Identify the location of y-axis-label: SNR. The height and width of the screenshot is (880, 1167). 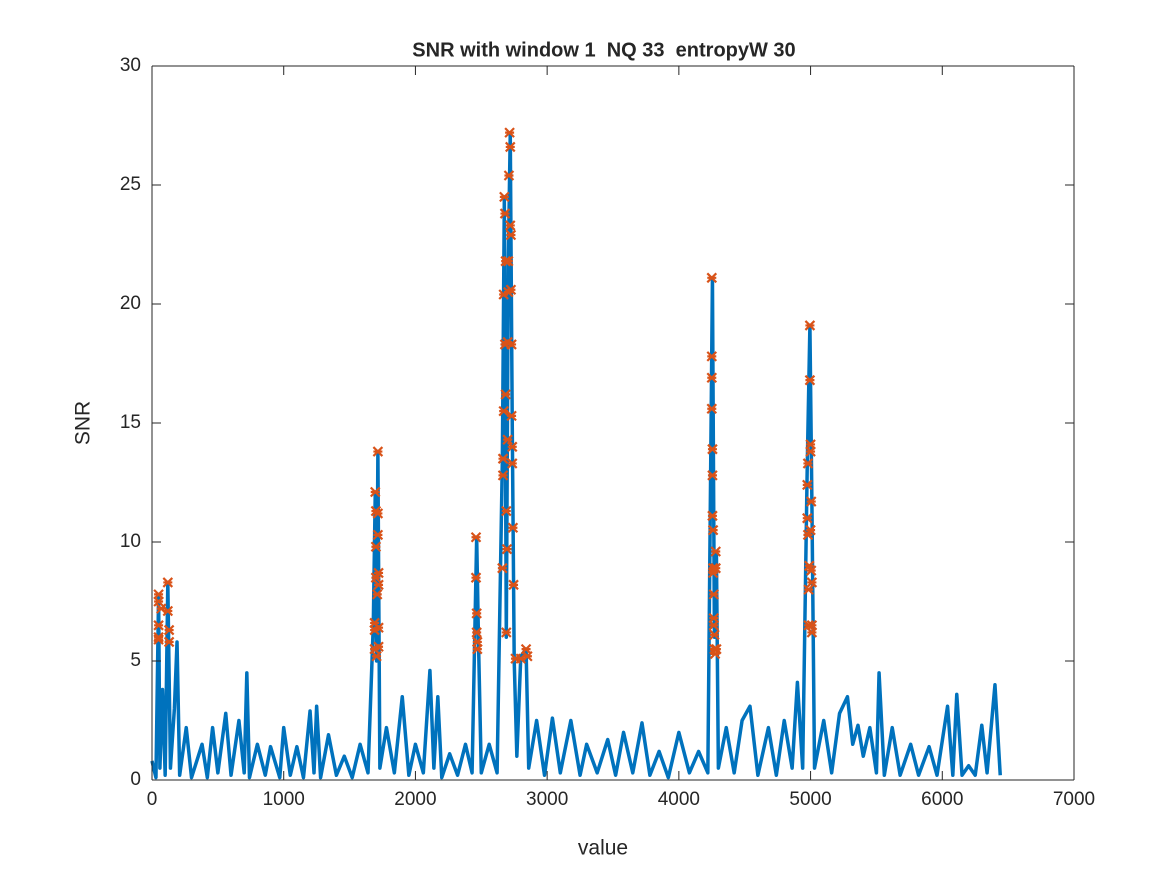
(83, 423).